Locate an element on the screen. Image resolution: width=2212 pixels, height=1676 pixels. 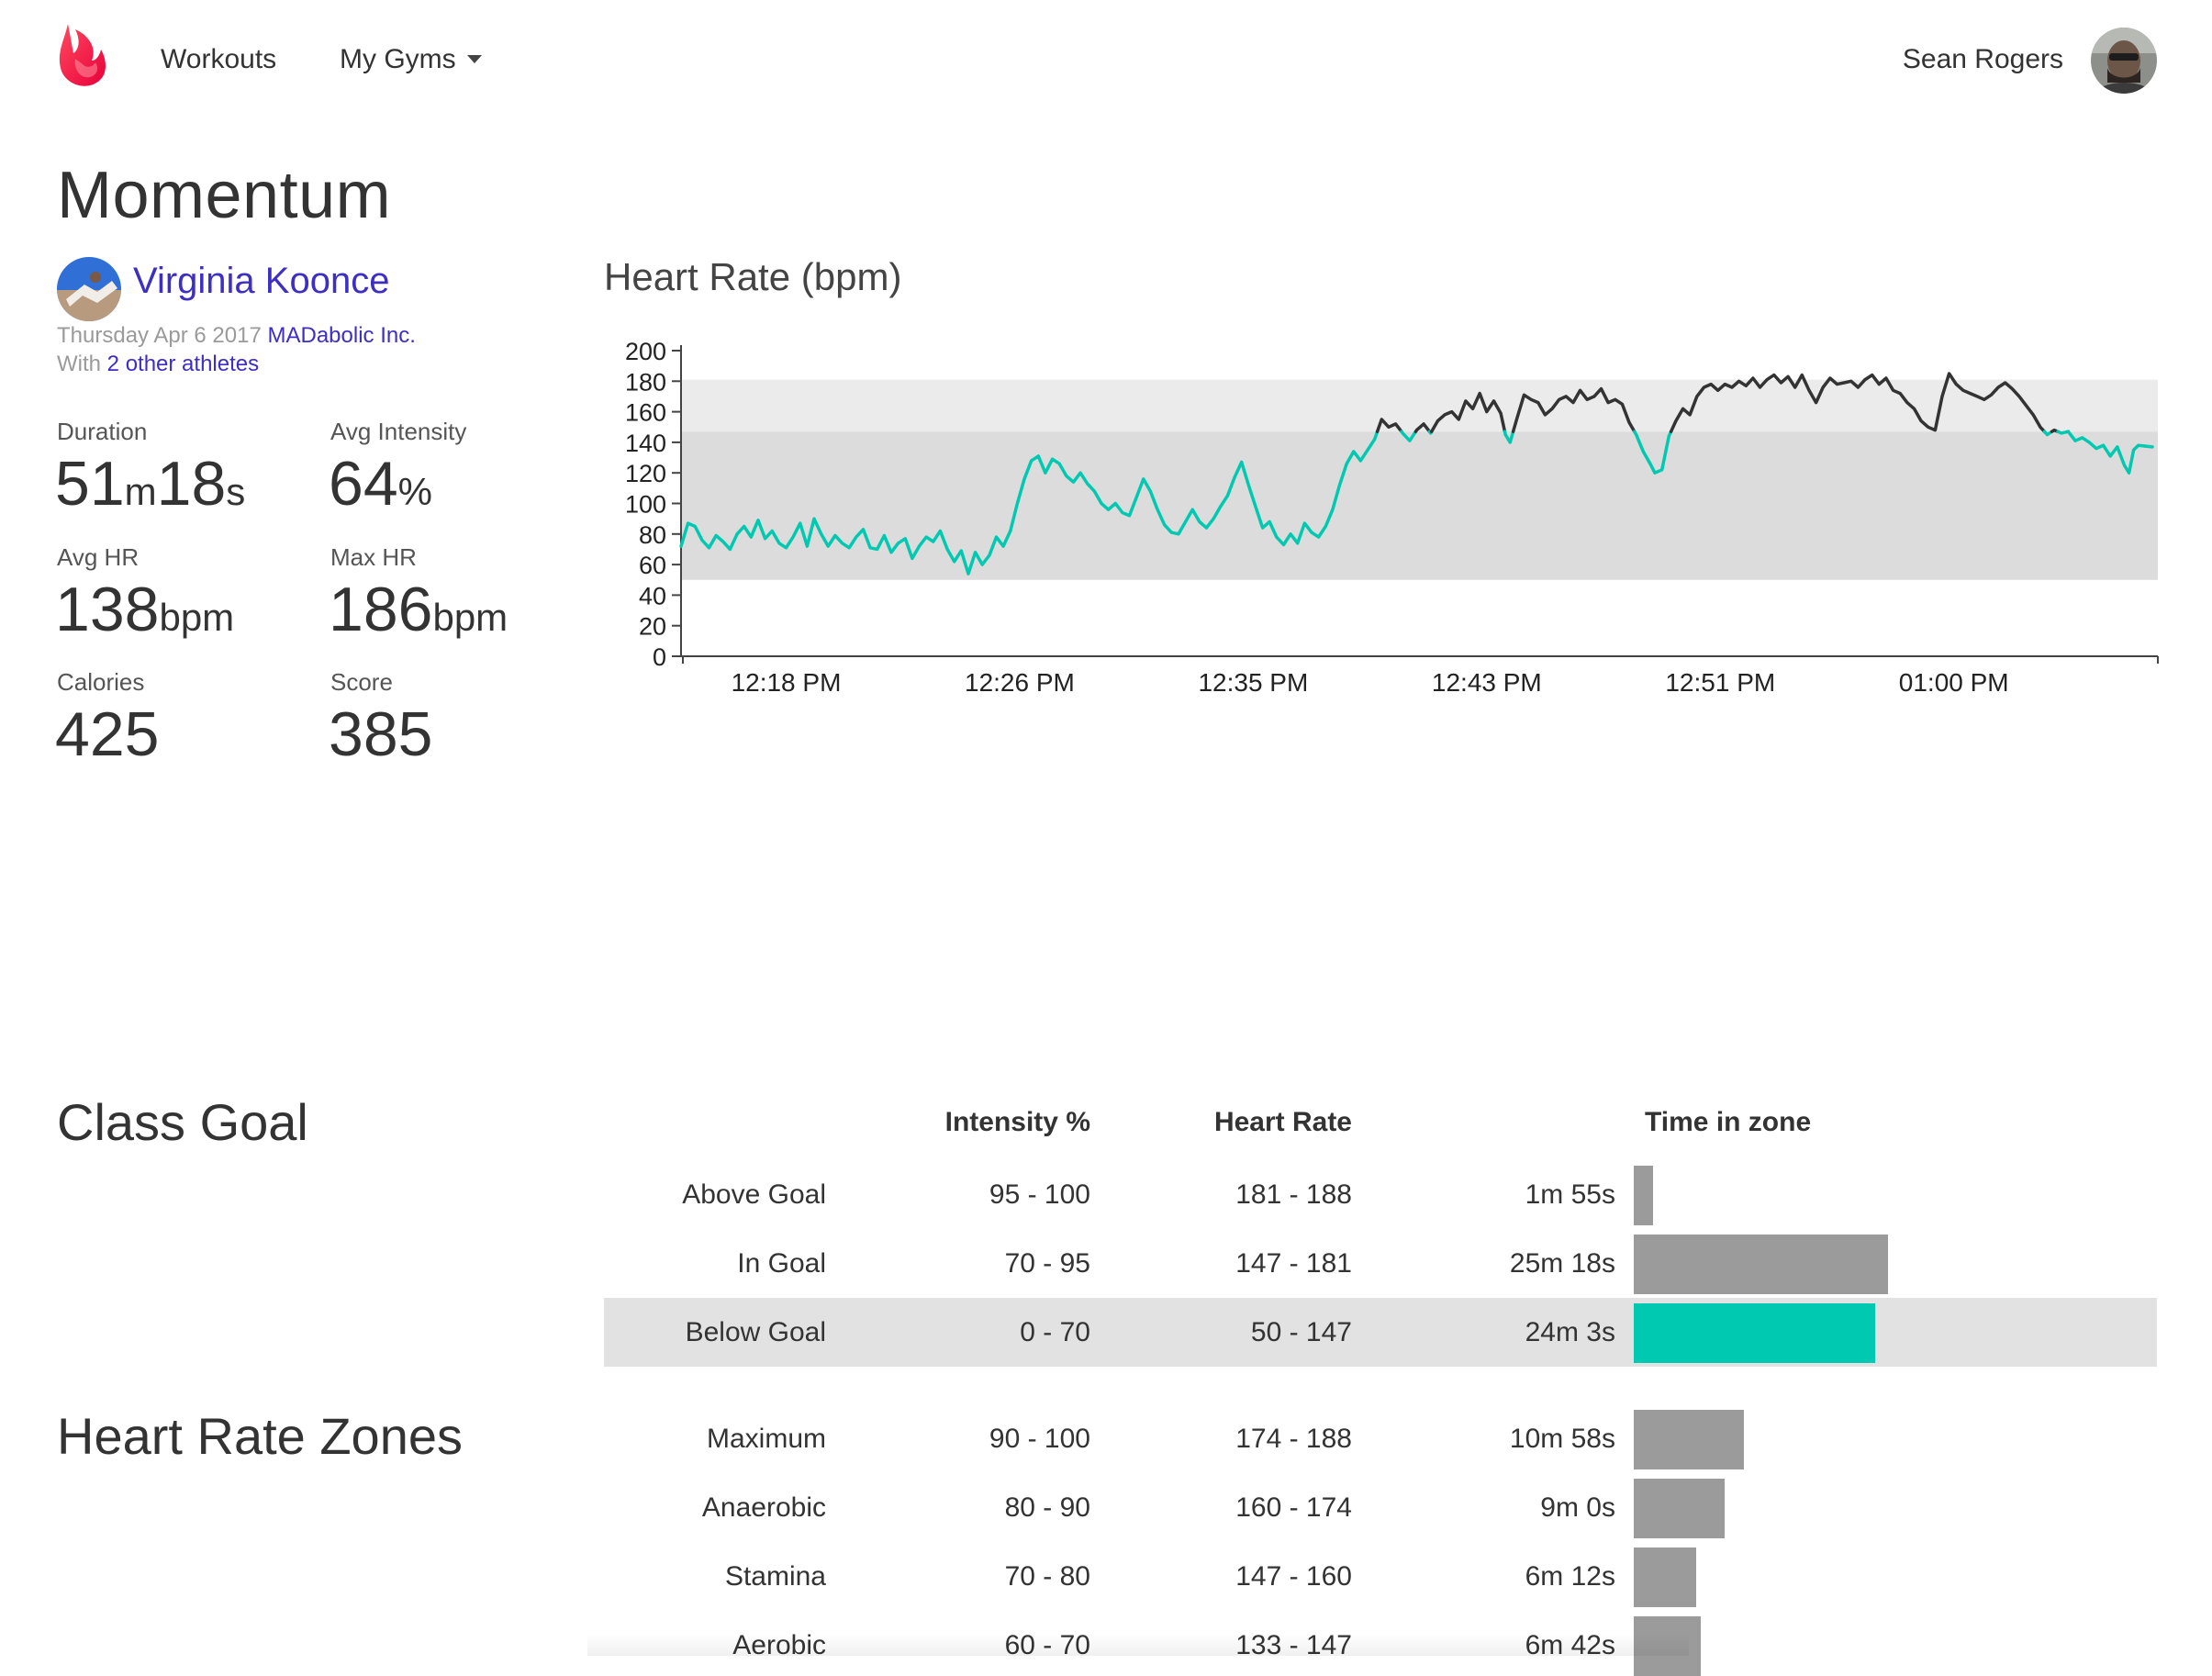
workout-meta-line: Thursday Apr 6 2017 MADabolic Inc. is located at coordinates (236, 336).